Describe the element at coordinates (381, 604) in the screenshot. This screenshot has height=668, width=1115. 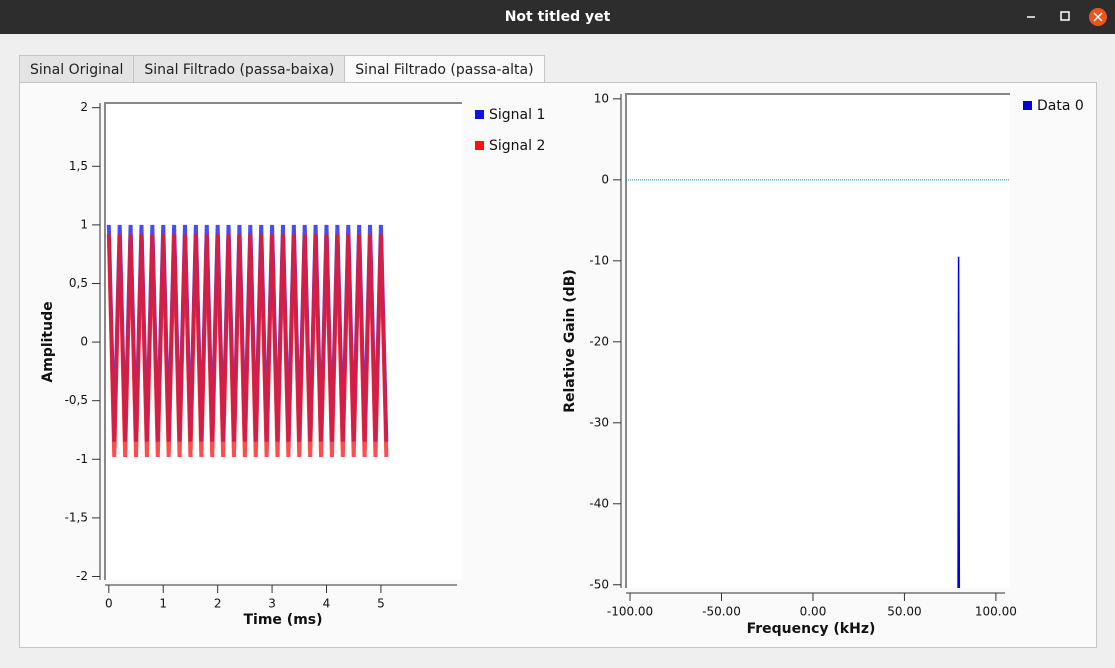
I see `x-tick-label: 5` at that location.